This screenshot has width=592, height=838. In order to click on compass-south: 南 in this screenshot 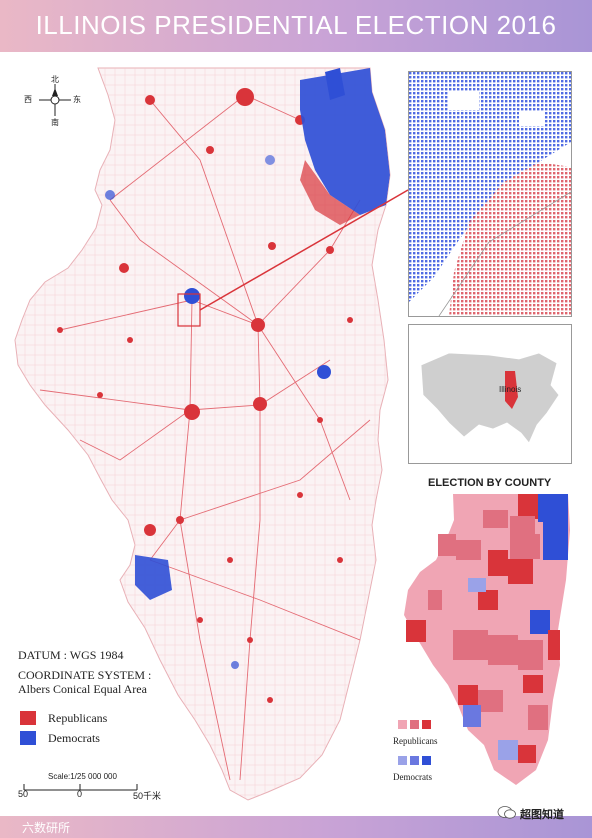, I will do `click(55, 122)`.